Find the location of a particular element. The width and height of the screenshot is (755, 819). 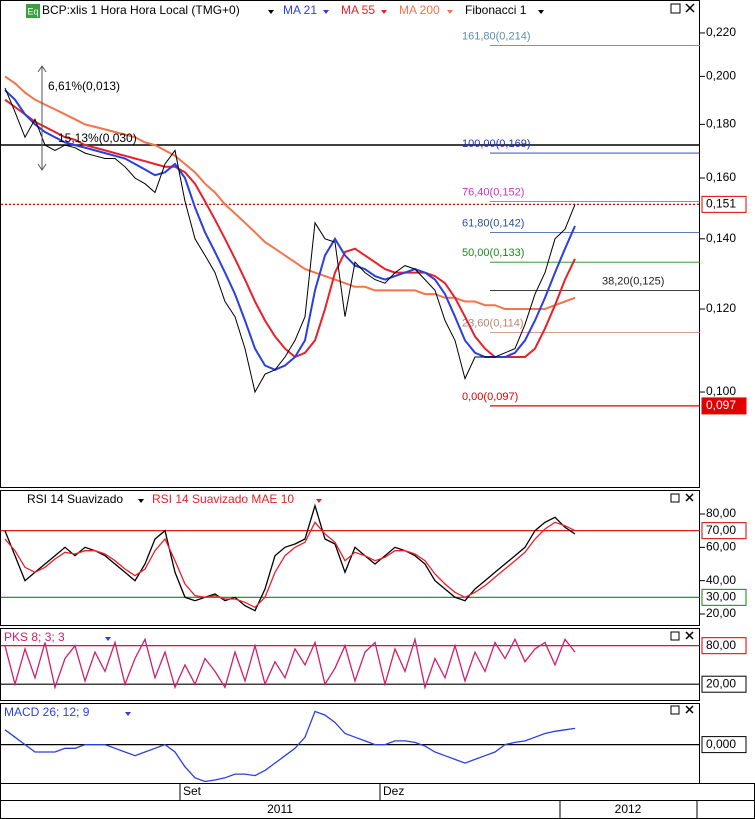

fibonacci-label: 161,80(0,214) is located at coordinates (496, 36).